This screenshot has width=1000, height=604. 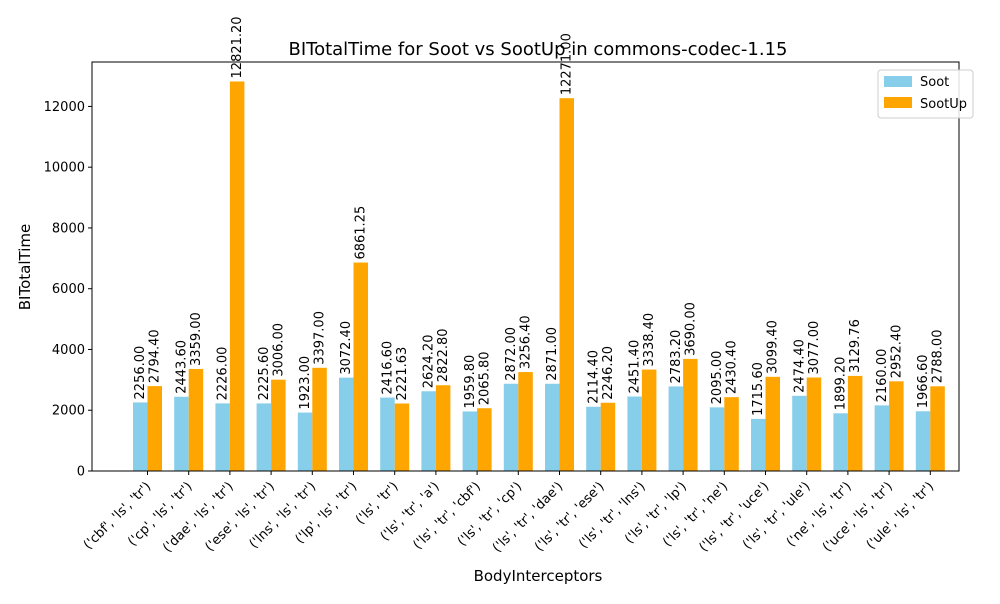 What do you see at coordinates (361, 233) in the screenshot?
I see `bar-value-label: 6861.25` at bounding box center [361, 233].